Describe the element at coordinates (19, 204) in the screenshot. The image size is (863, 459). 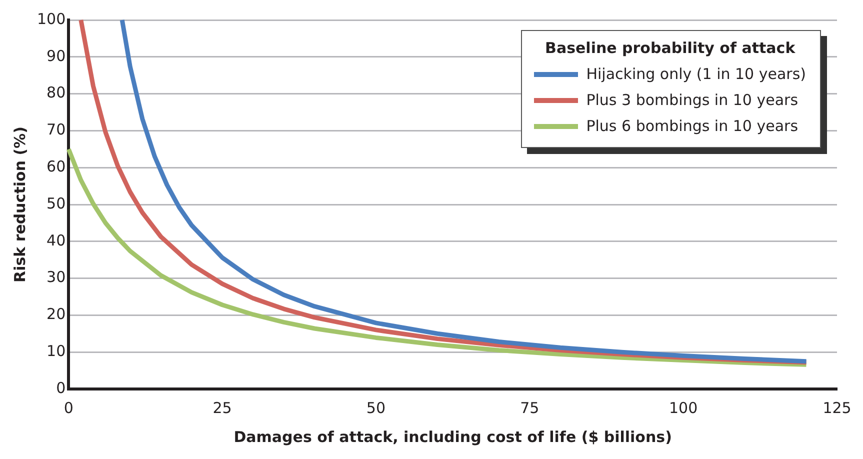
I see `y-axis-title: Risk reduction (%)` at that location.